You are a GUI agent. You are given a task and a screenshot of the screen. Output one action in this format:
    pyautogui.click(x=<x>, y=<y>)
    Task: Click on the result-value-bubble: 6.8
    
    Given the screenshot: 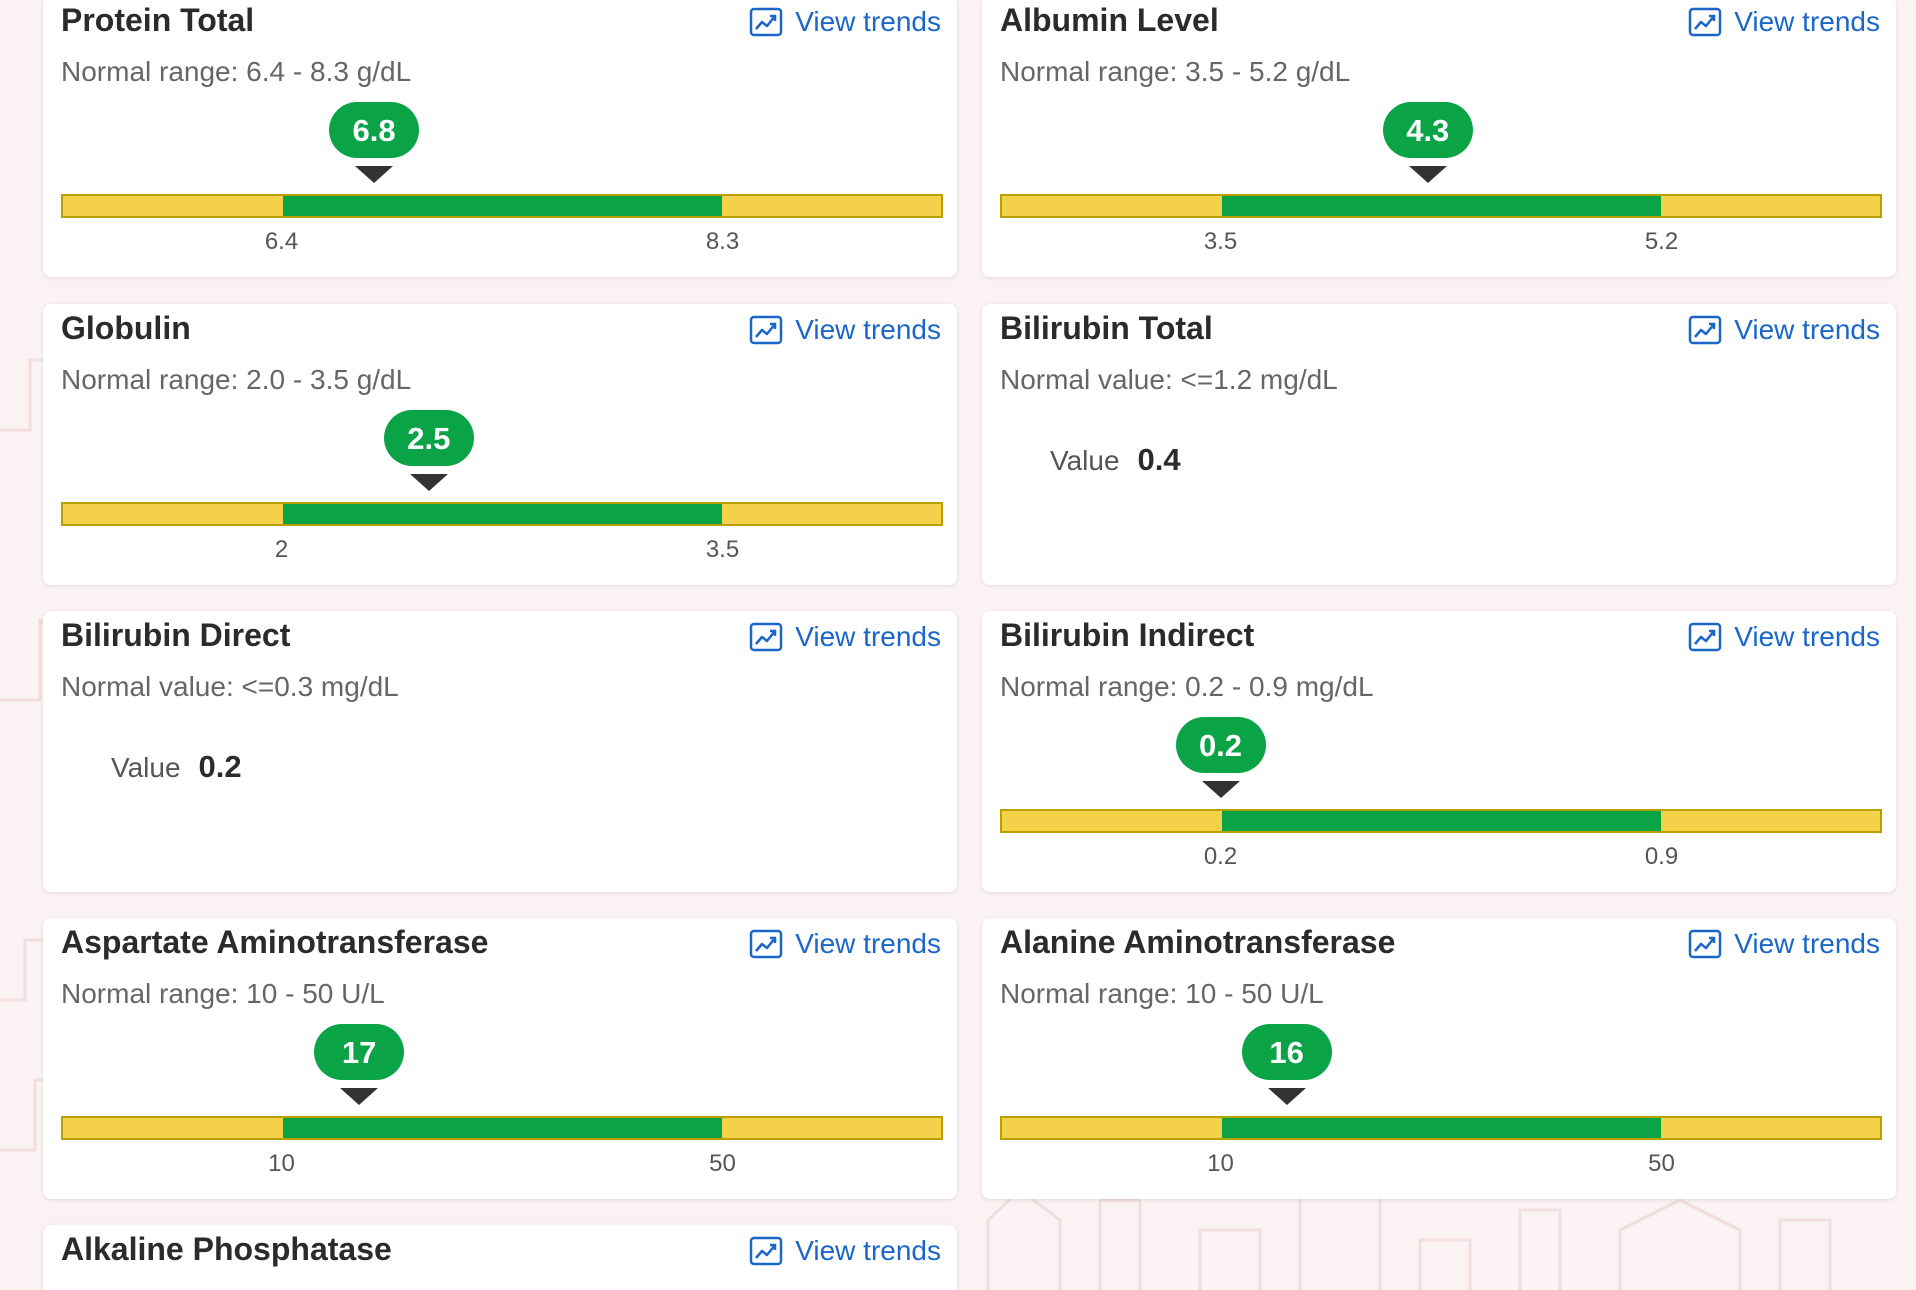 What is the action you would take?
    pyautogui.click(x=374, y=130)
    